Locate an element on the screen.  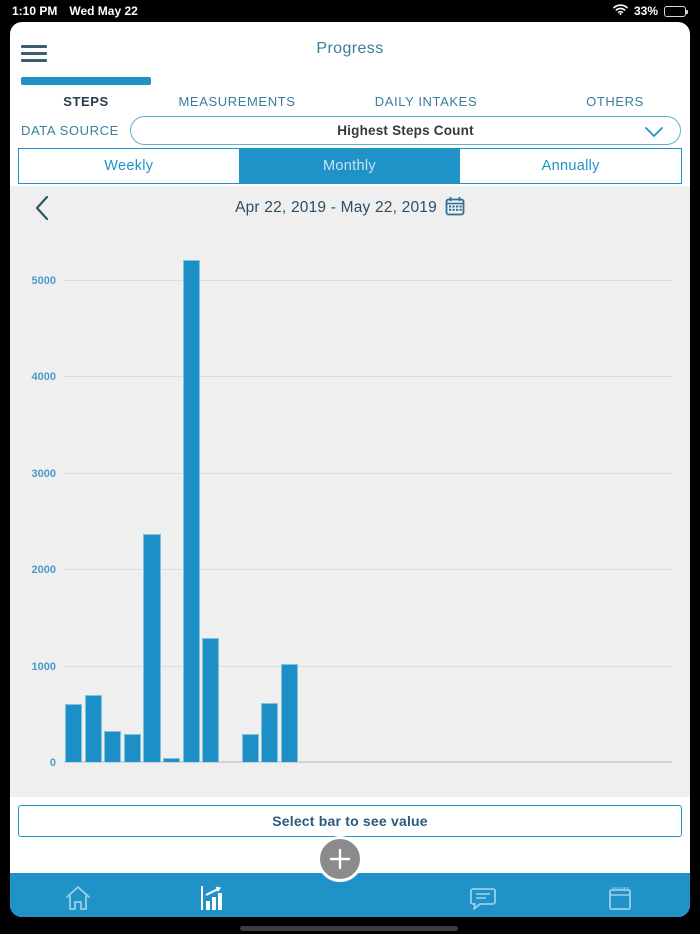
menu-button is located at coordinates (34, 55).